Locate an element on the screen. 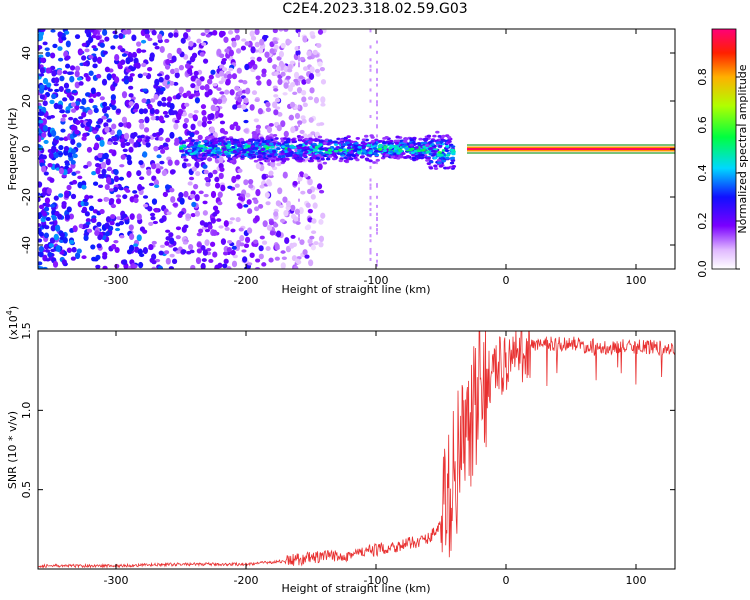  spectrogram-x-label: Height of straight line (km) is located at coordinates (355, 289).